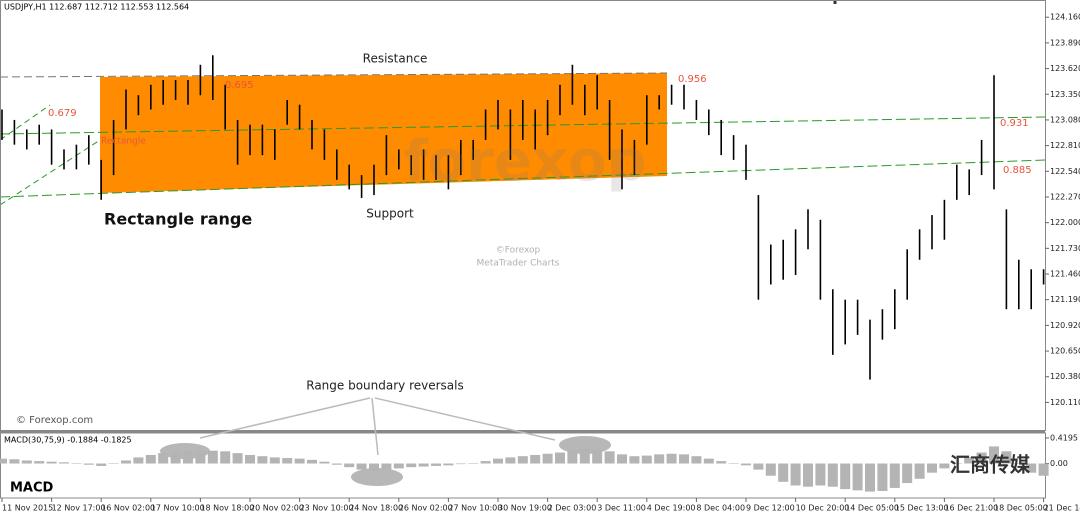 Image resolution: width=1080 pixels, height=515 pixels. I want to click on y-tick-label: 124.160, so click(1065, 17).